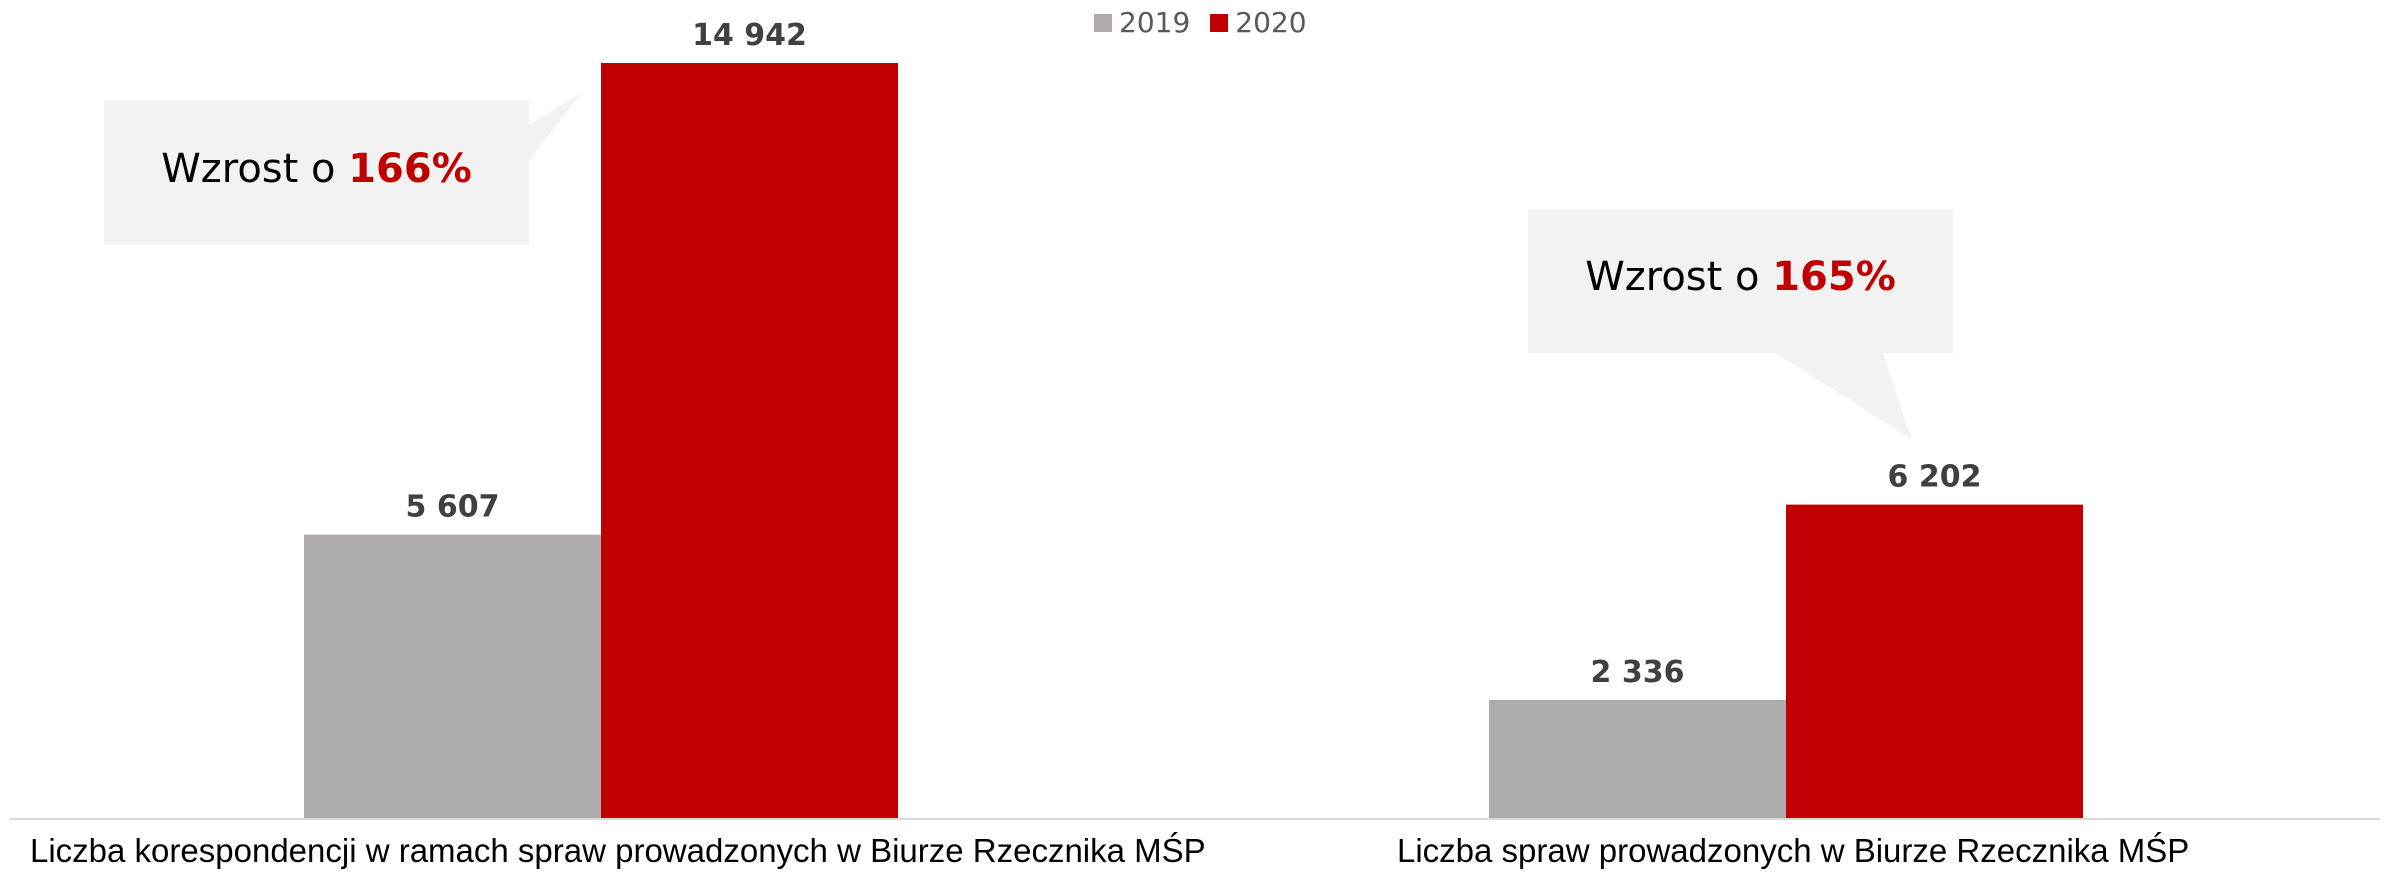  I want to click on callout-bubble-cases, so click(1740, 324).